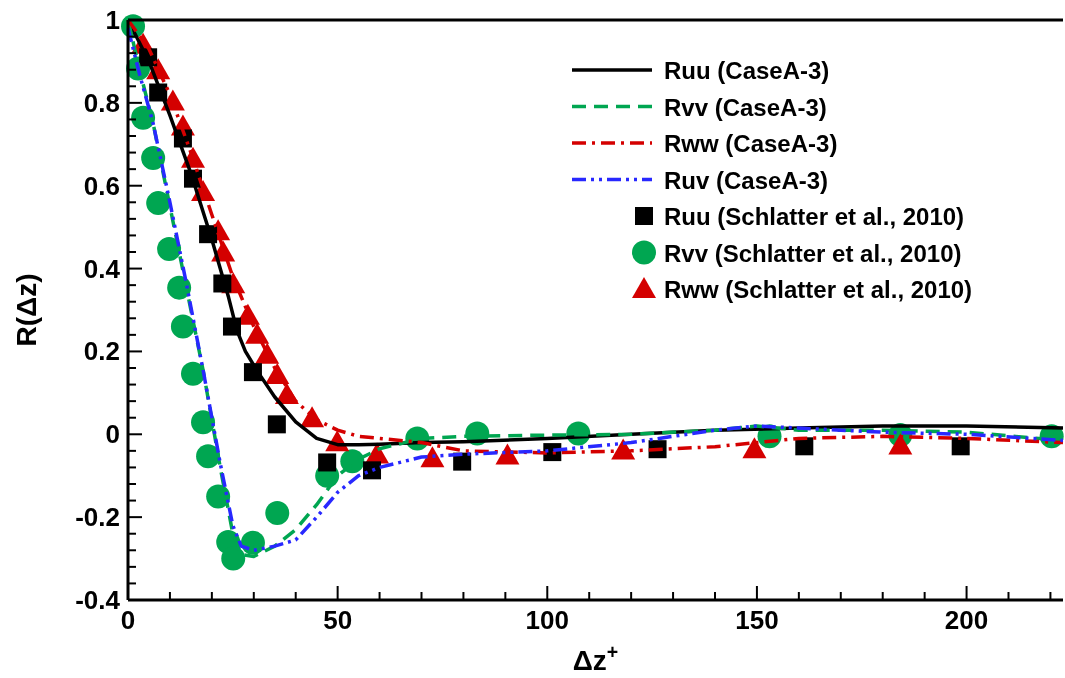 Image resolution: width=1065 pixels, height=678 pixels. What do you see at coordinates (757, 620) in the screenshot?
I see `x-tick-label: 150` at bounding box center [757, 620].